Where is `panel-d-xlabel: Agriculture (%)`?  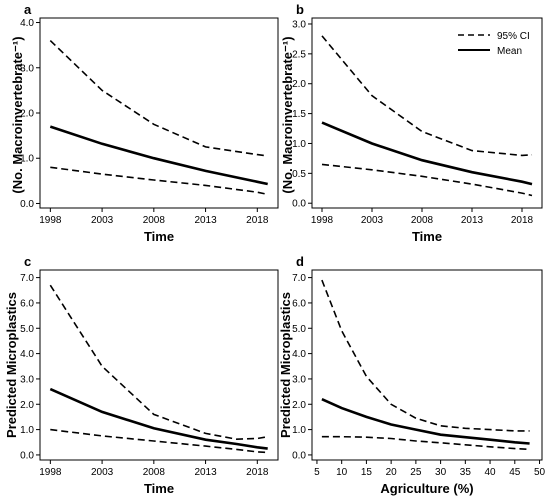 panel-d-xlabel: Agriculture (%) is located at coordinates (426, 488).